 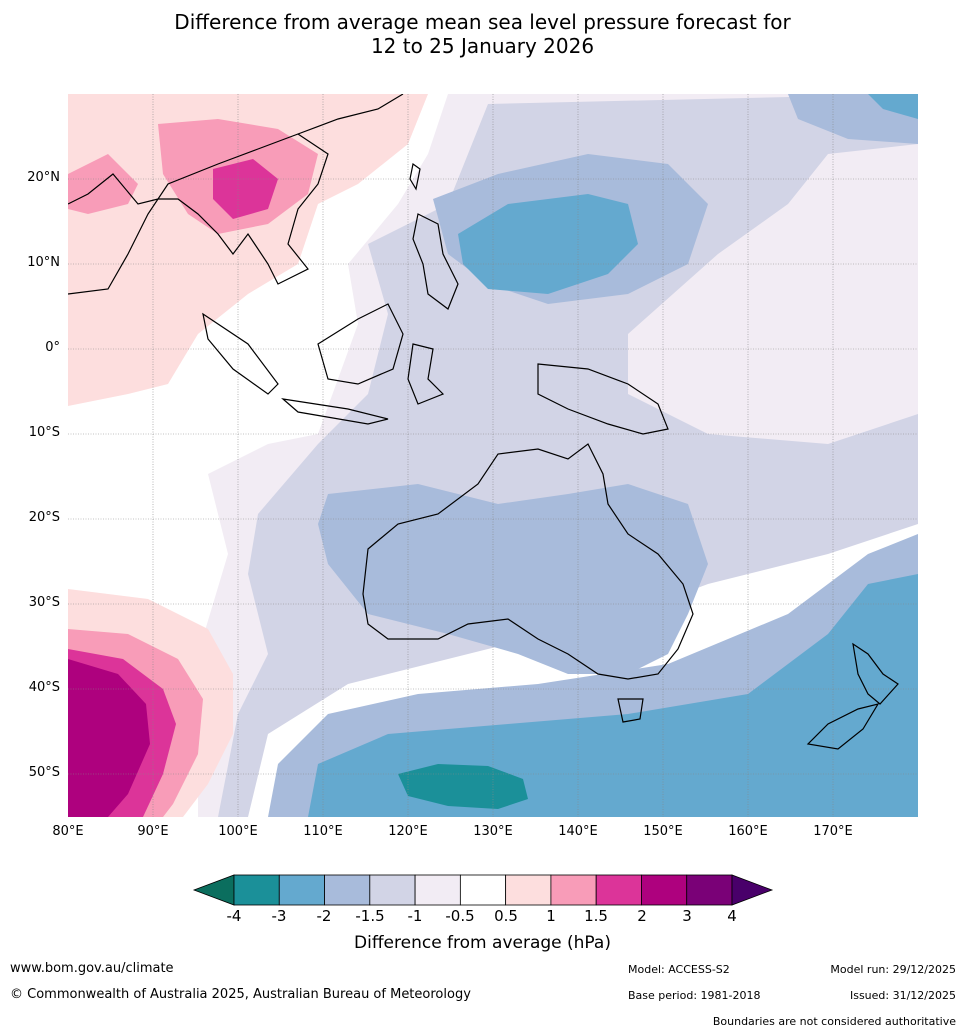 I want to click on tasmania-coast, so click(x=630, y=710).